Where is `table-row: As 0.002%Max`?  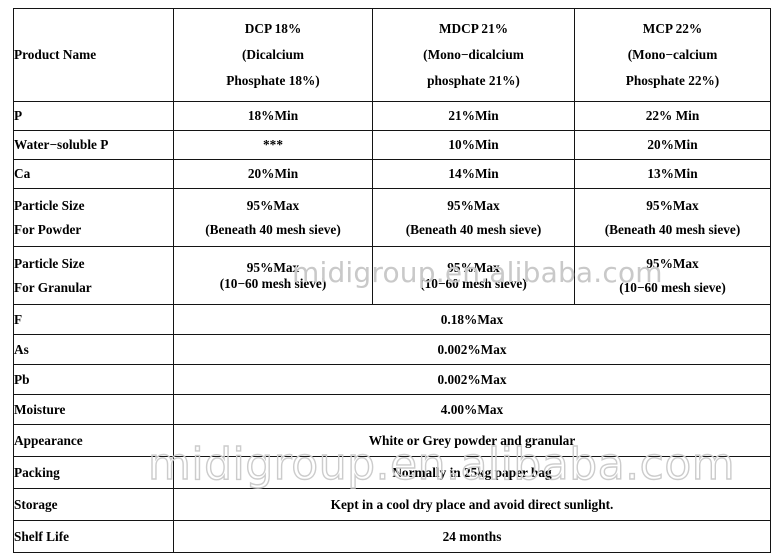
table-row: As 0.002%Max is located at coordinates (392, 349).